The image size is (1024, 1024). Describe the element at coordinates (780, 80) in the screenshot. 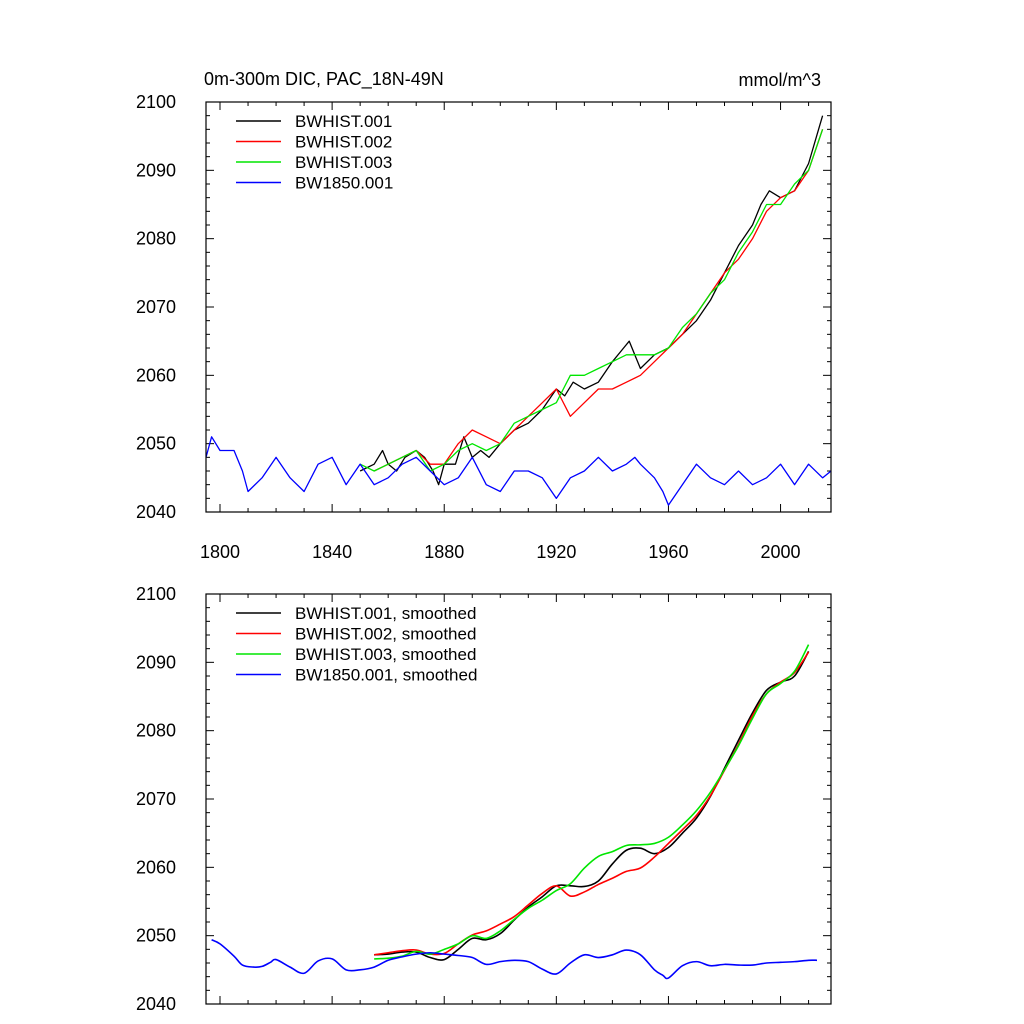

I see `units-label: mmol/m^3` at that location.